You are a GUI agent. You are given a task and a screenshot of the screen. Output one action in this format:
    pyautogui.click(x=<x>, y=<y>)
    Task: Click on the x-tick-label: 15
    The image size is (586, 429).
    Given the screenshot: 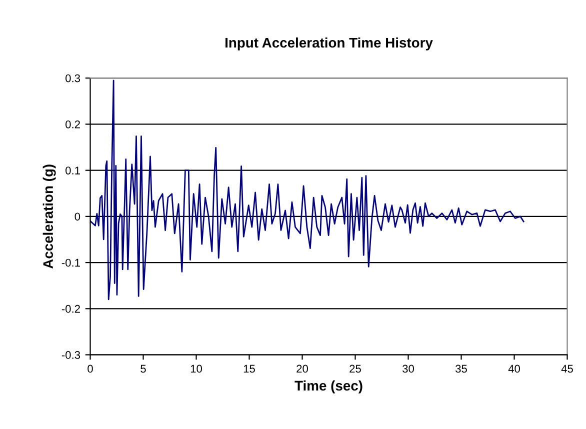 What is the action you would take?
    pyautogui.click(x=249, y=368)
    